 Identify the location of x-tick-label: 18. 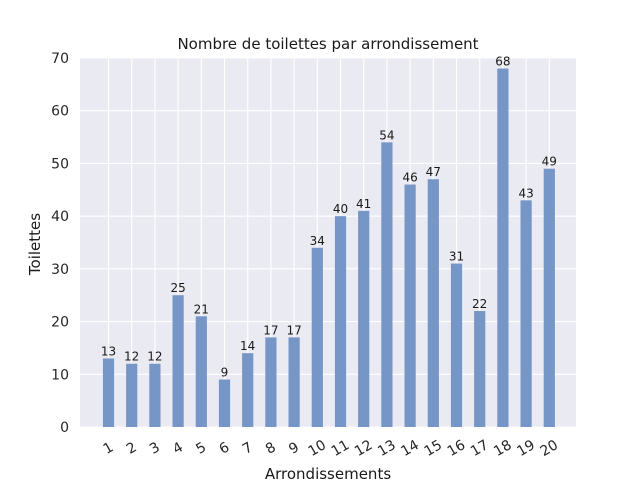
(502, 448).